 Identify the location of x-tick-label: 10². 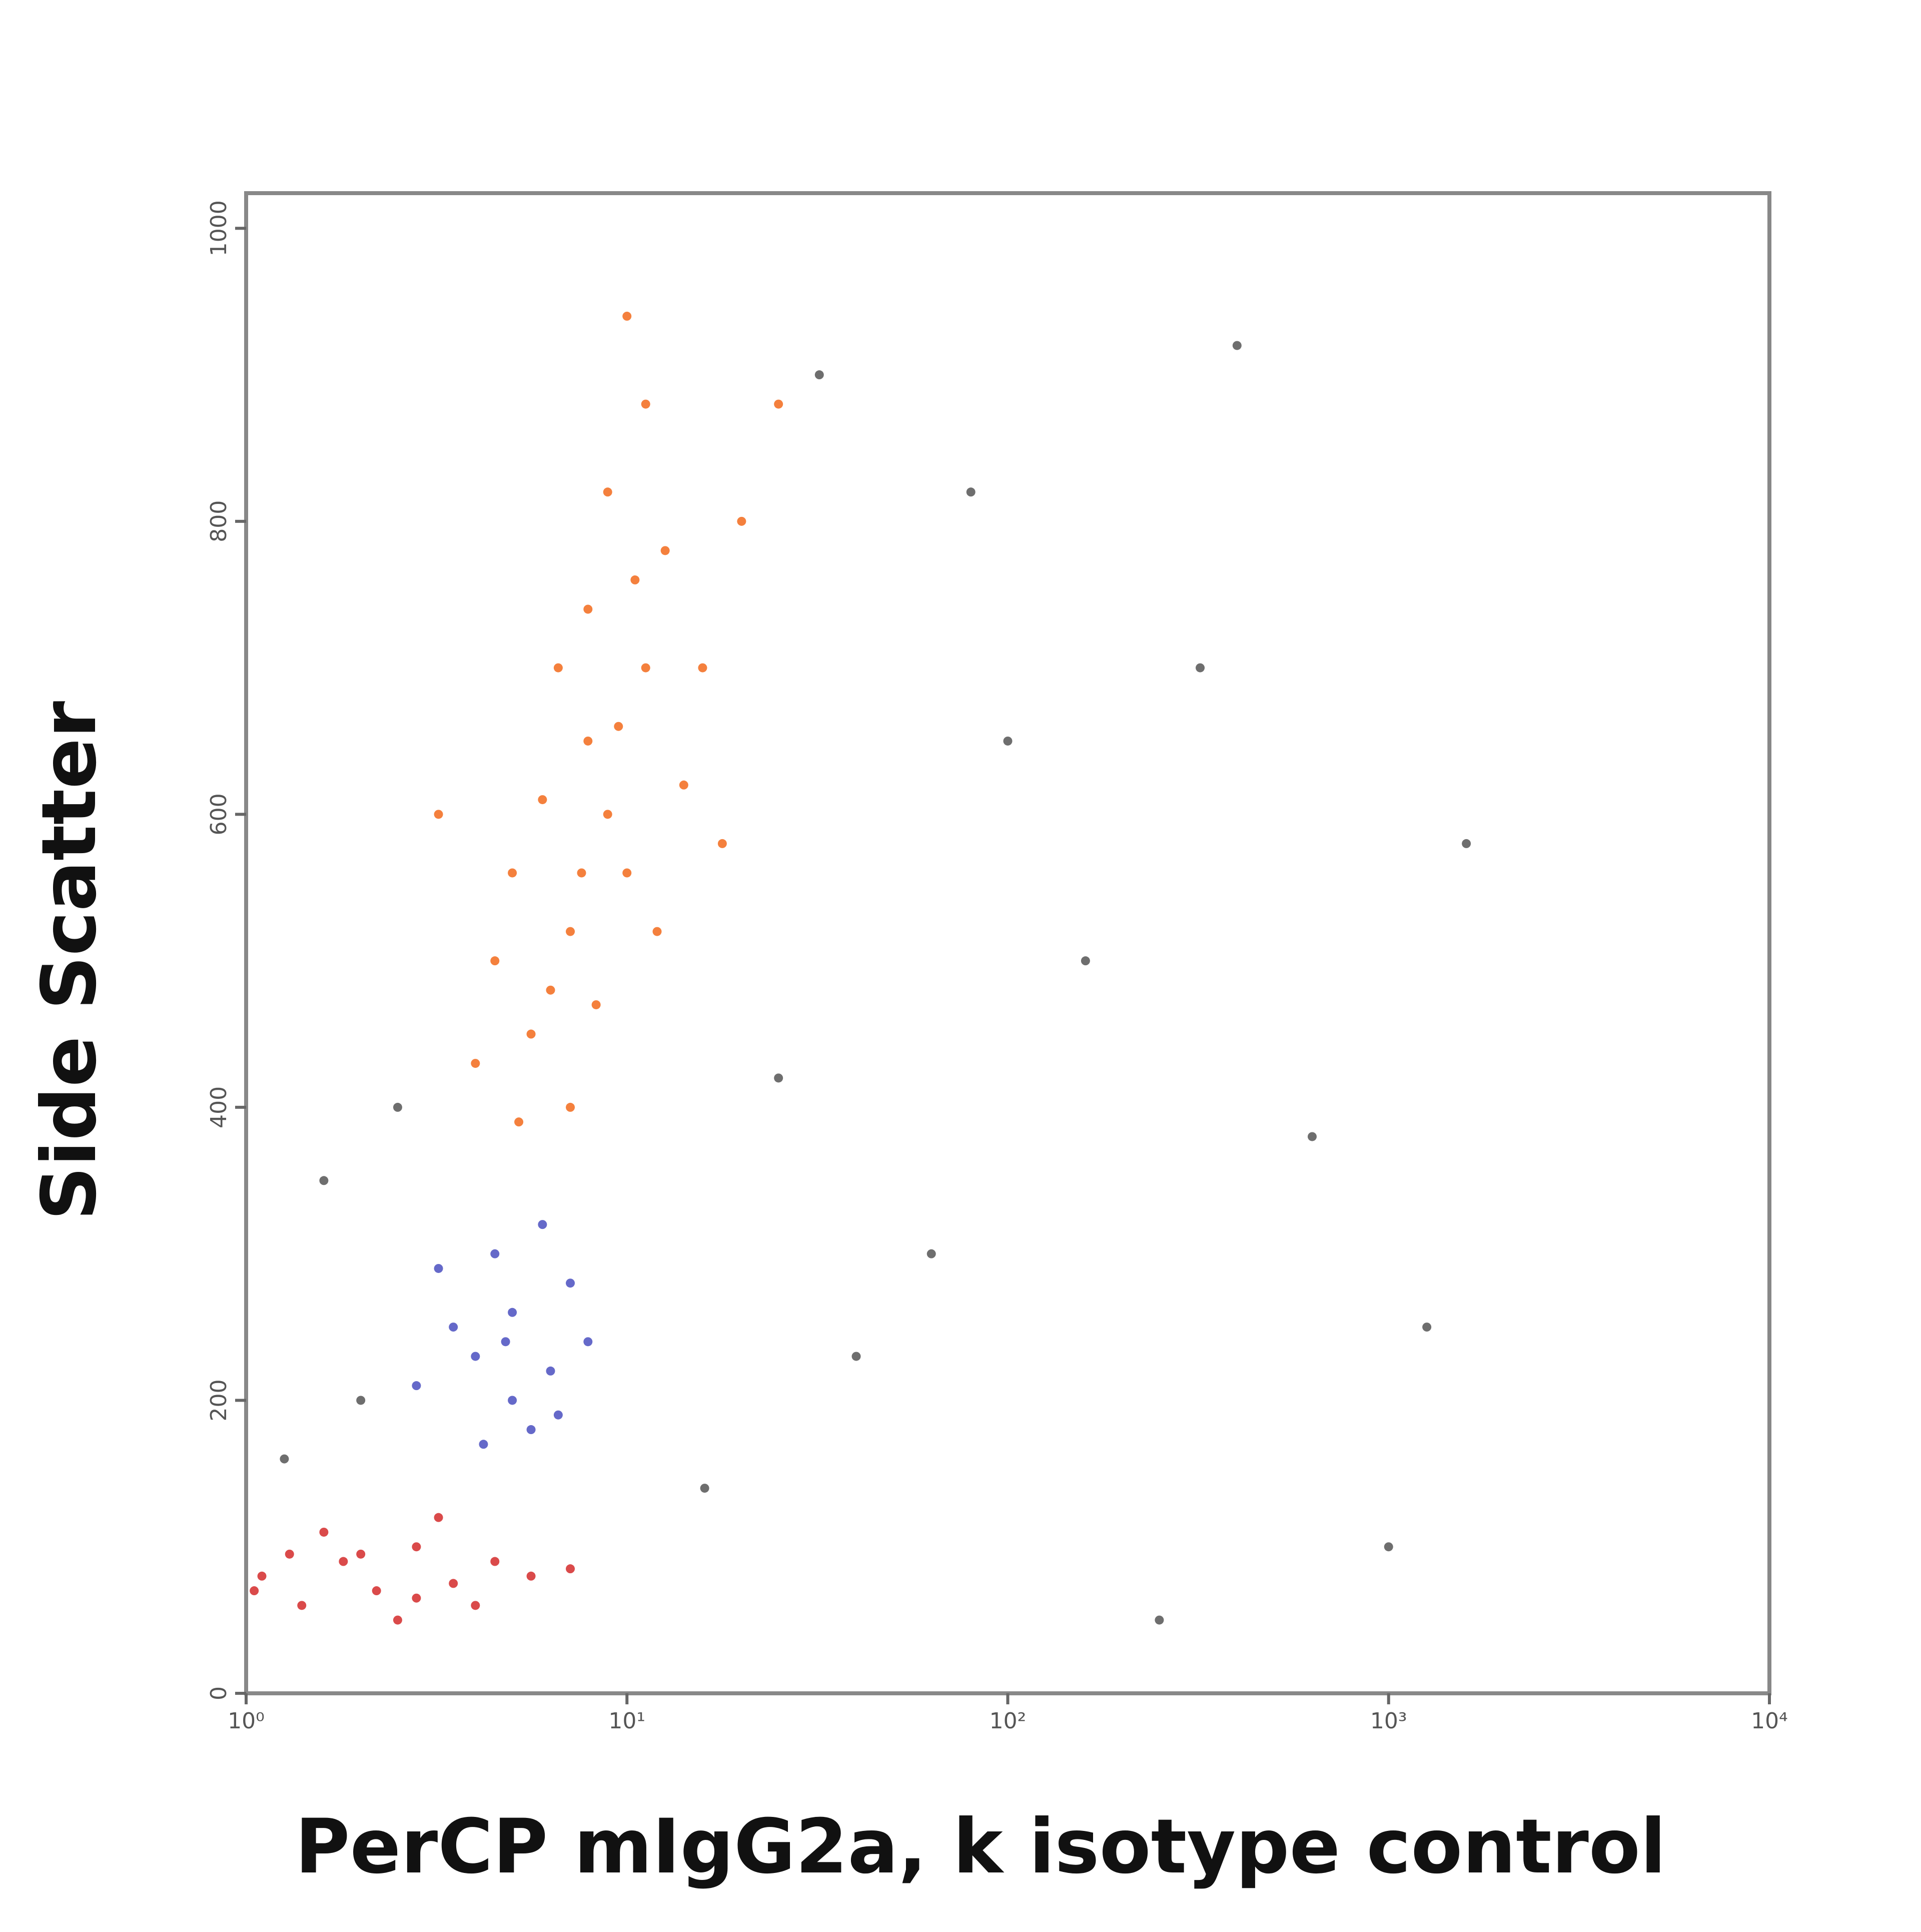
(1008, 1721).